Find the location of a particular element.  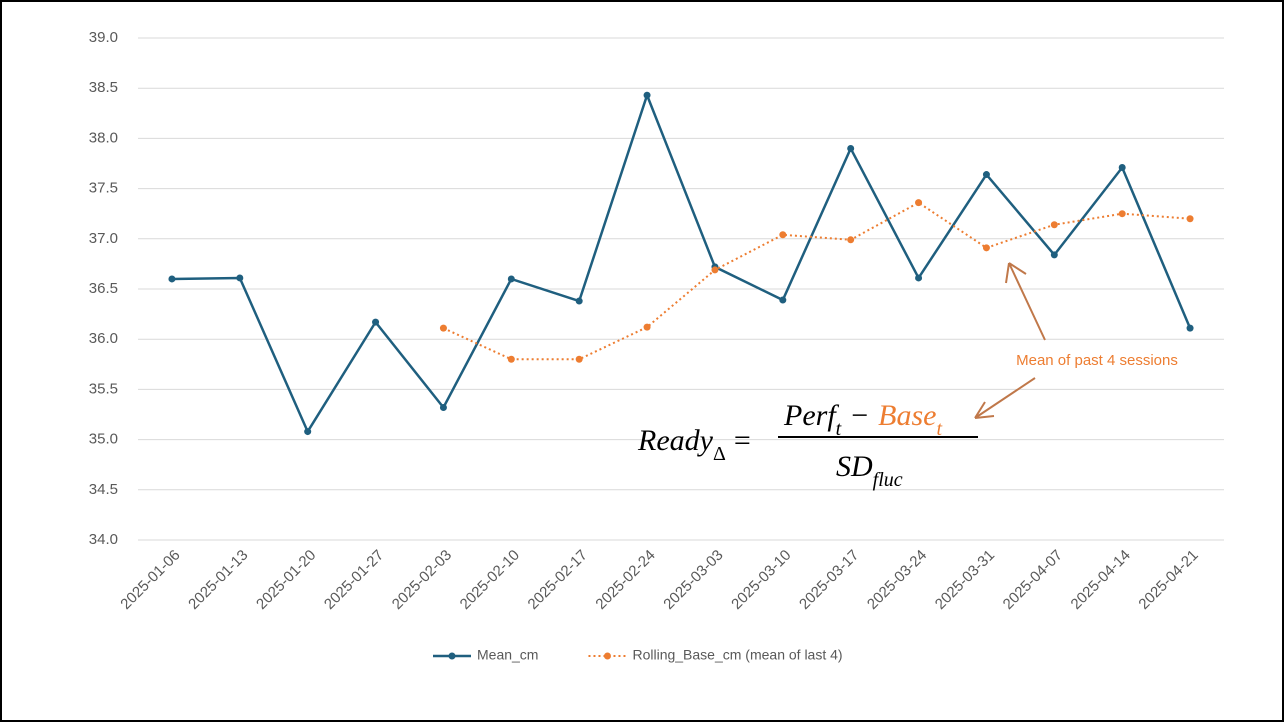

formula-sub: fluc is located at coordinates (888, 480).